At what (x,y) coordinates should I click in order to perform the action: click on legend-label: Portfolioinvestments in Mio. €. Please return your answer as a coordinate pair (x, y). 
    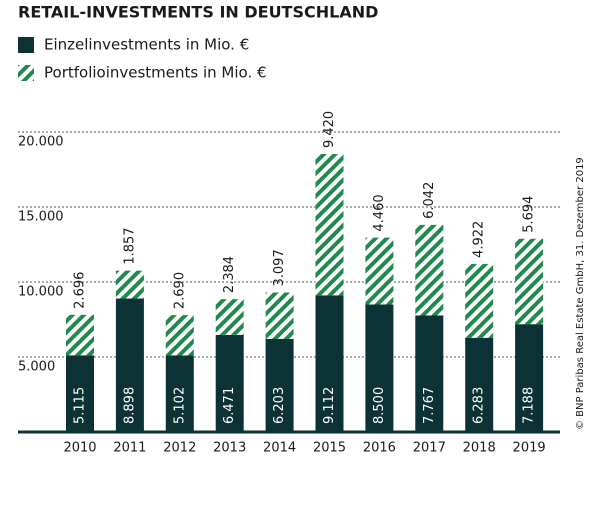
    Looking at the image, I should click on (155, 73).